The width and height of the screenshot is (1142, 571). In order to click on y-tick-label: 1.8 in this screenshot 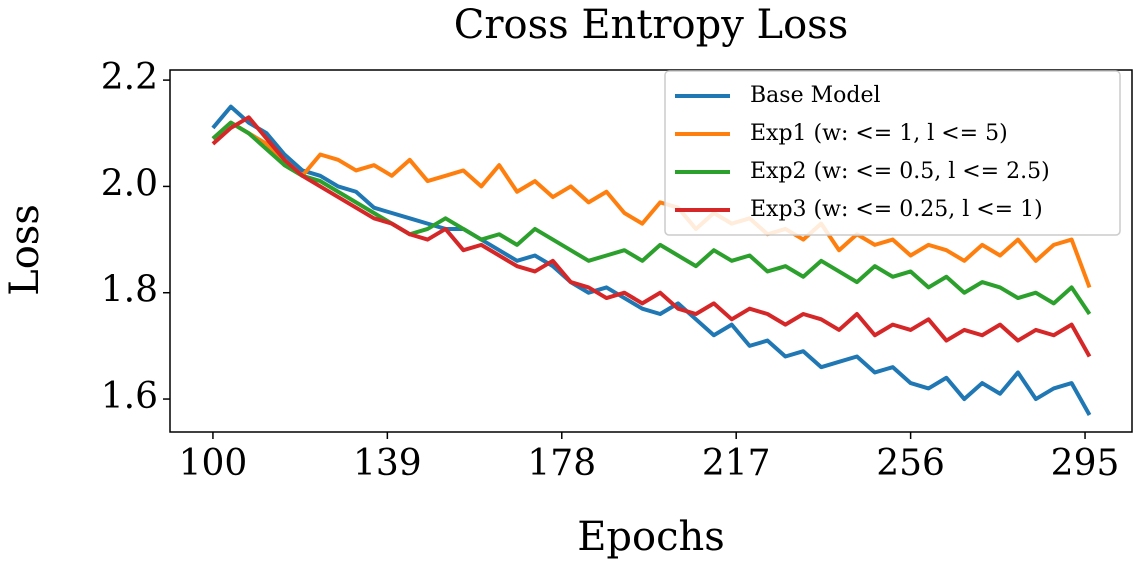, I will do `click(129, 290)`.